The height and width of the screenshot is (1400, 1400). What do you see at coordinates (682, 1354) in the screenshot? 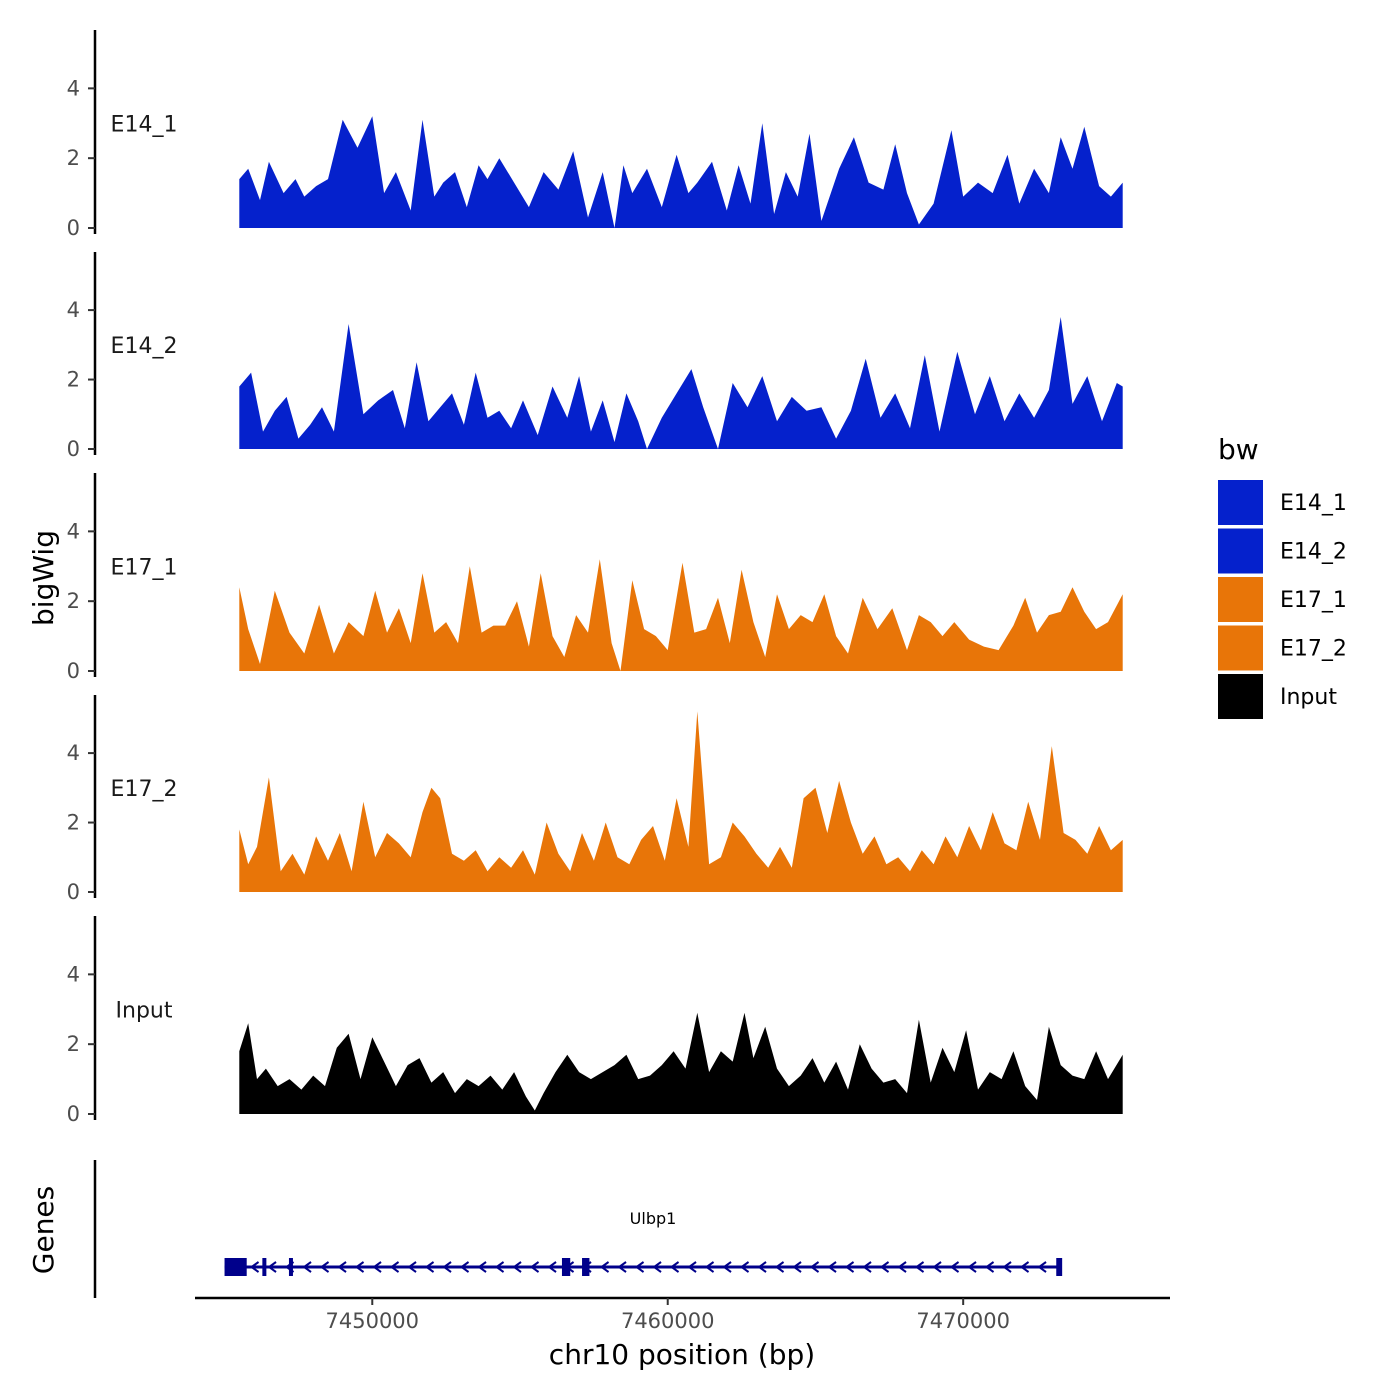
I see `x-axis-title: chr10 position (bp)` at bounding box center [682, 1354].